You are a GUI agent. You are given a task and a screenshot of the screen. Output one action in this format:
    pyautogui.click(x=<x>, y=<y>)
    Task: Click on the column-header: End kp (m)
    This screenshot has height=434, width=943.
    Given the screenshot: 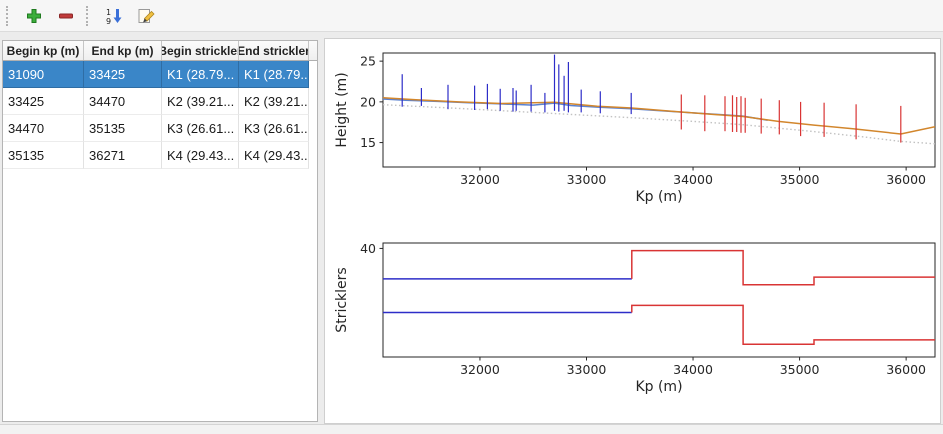 What is the action you would take?
    pyautogui.click(x=123, y=50)
    